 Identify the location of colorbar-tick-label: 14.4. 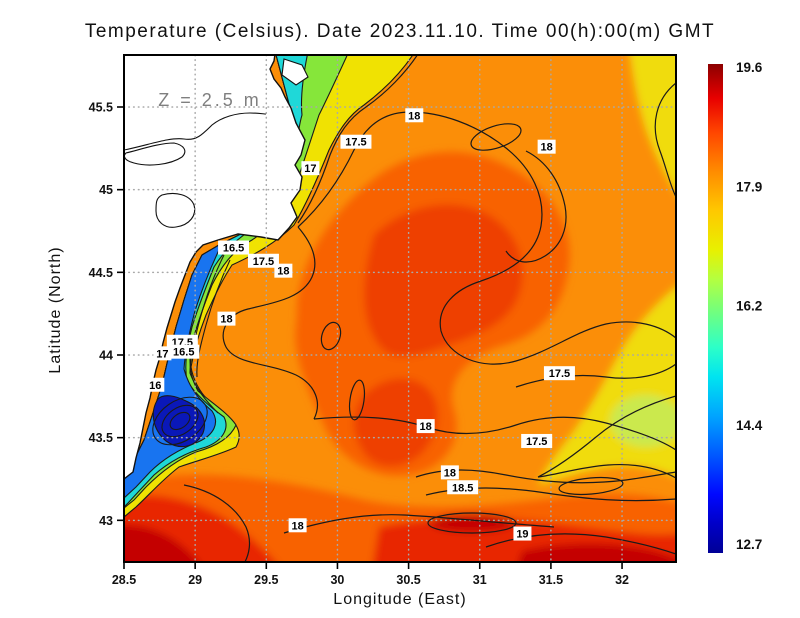
(749, 425).